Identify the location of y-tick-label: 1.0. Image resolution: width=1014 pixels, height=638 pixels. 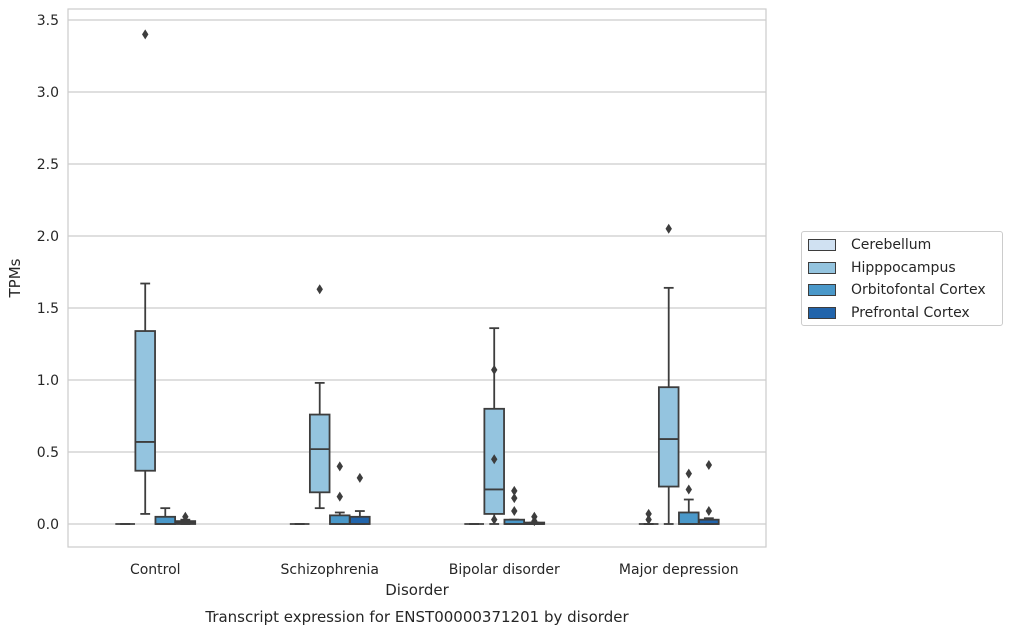
(48, 381).